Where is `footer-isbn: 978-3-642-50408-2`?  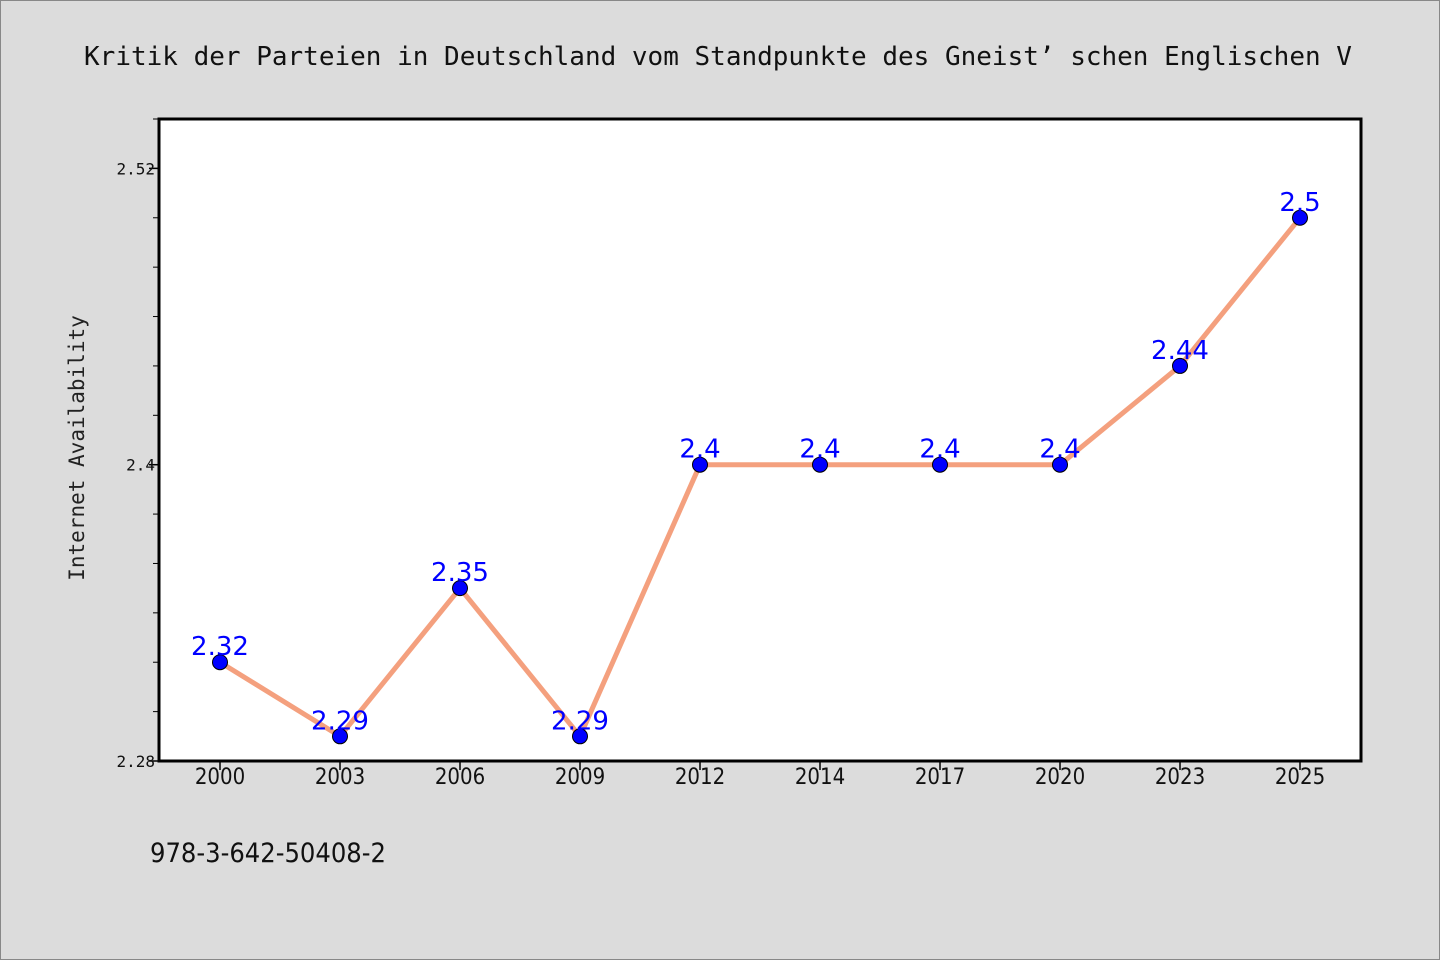
footer-isbn: 978-3-642-50408-2 is located at coordinates (268, 853).